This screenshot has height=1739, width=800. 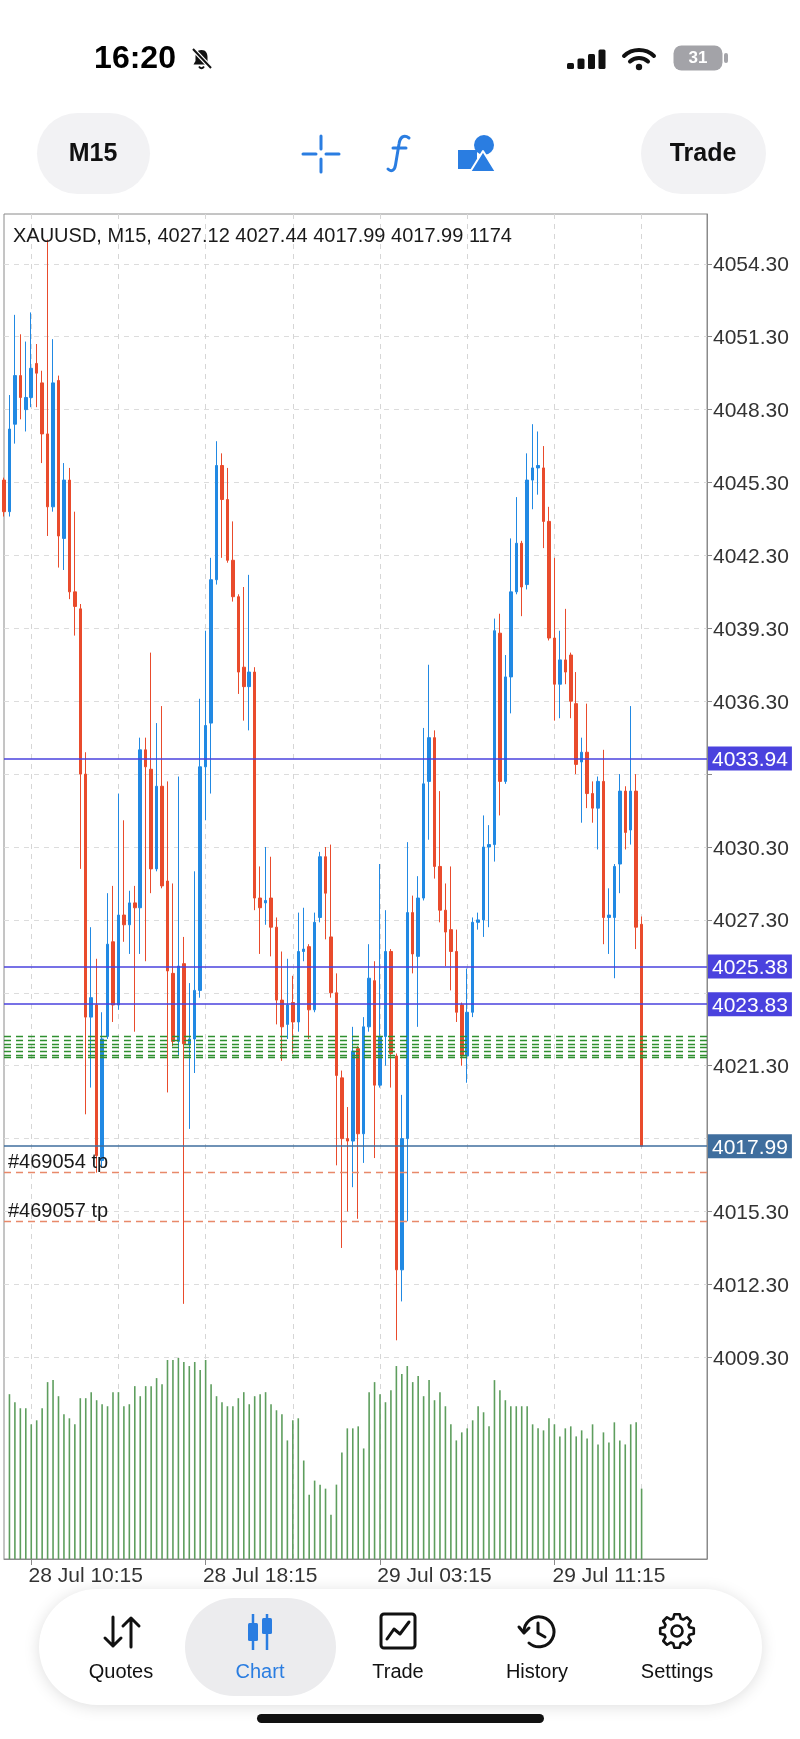 What do you see at coordinates (135, 57) in the screenshot?
I see `text: 16:20` at bounding box center [135, 57].